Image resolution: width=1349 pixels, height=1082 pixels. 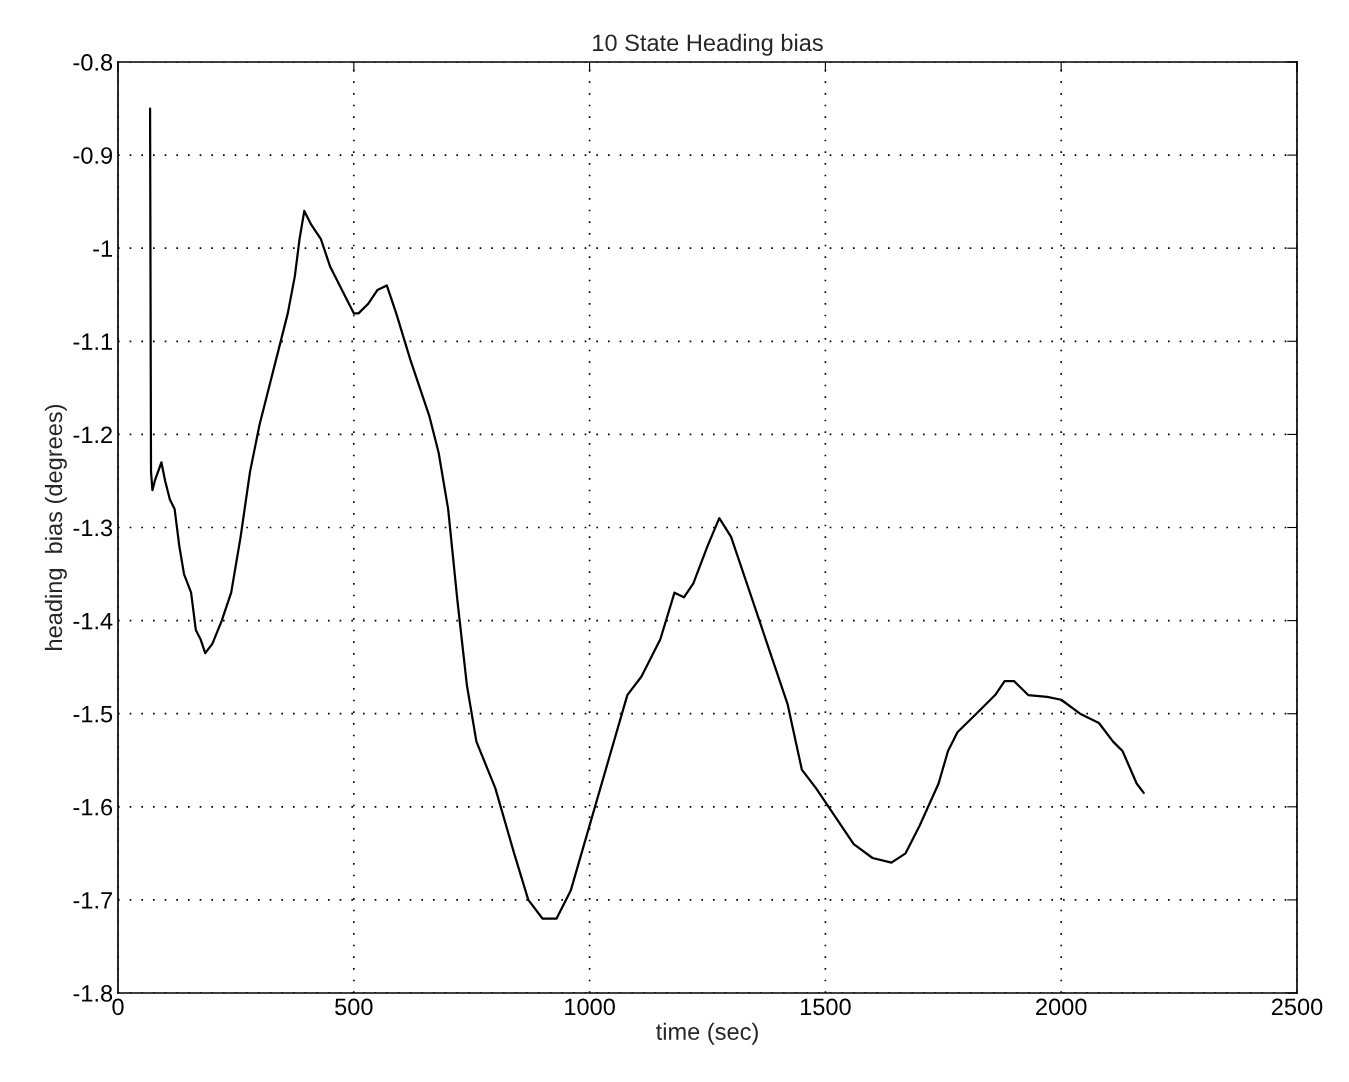 I want to click on y-tick-label: -1.7, so click(x=92, y=900).